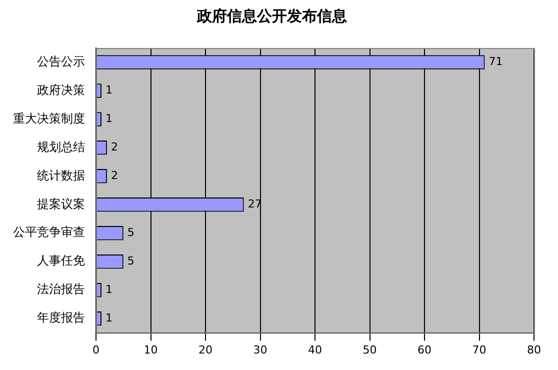  Describe the element at coordinates (96, 349) in the screenshot. I see `x-tick-label: 0` at that location.